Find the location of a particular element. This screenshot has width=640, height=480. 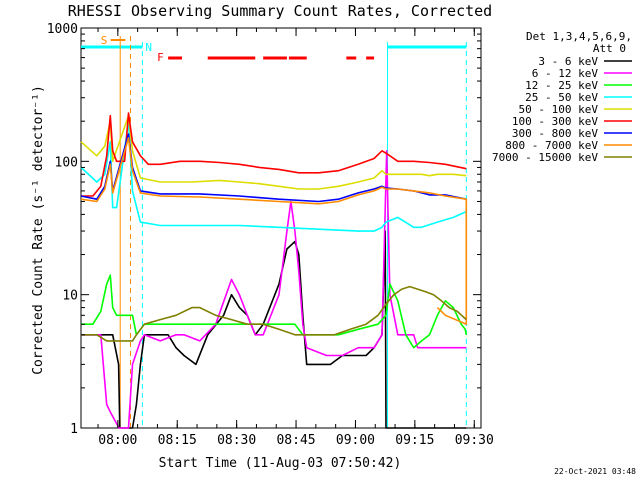

y-axis-label: Corrected Count Rate (s⁻¹ detector⁻¹) is located at coordinates (38, 230).